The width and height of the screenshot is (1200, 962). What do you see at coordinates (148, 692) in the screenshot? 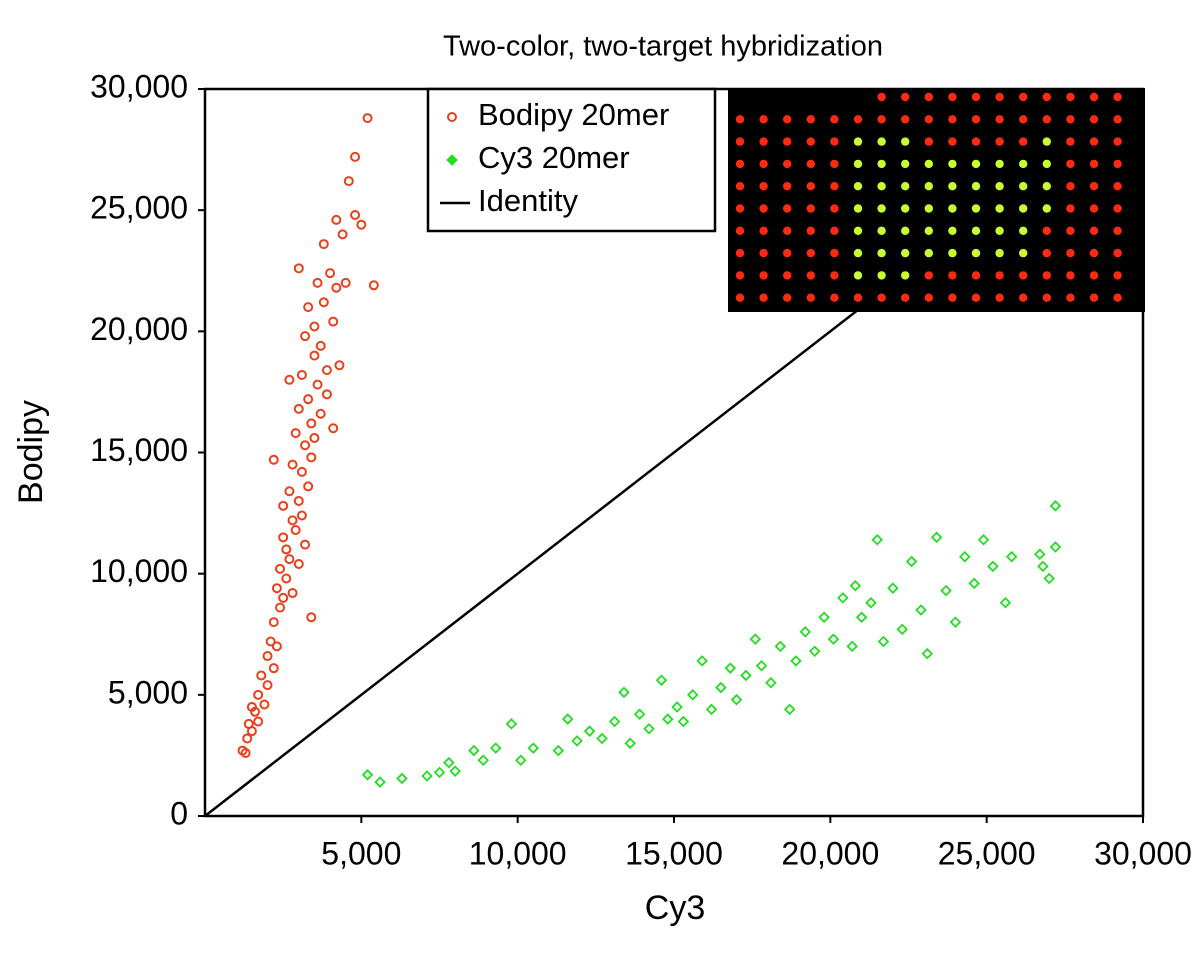
I see `y-tick-label: 5,000` at bounding box center [148, 692].